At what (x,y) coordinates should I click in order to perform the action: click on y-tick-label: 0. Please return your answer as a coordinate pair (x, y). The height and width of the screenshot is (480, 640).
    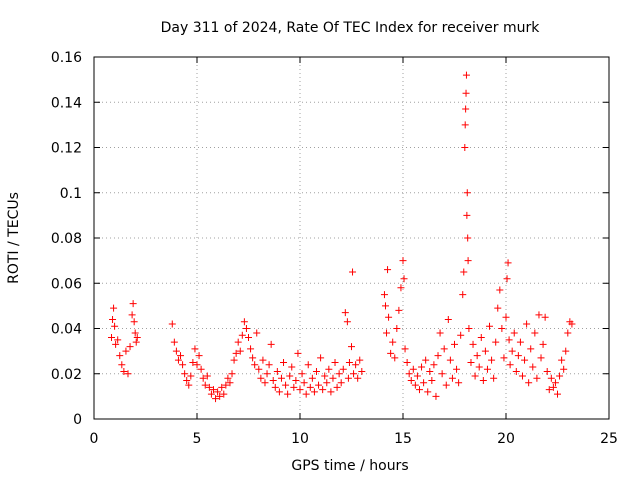
    Looking at the image, I should click on (77, 420).